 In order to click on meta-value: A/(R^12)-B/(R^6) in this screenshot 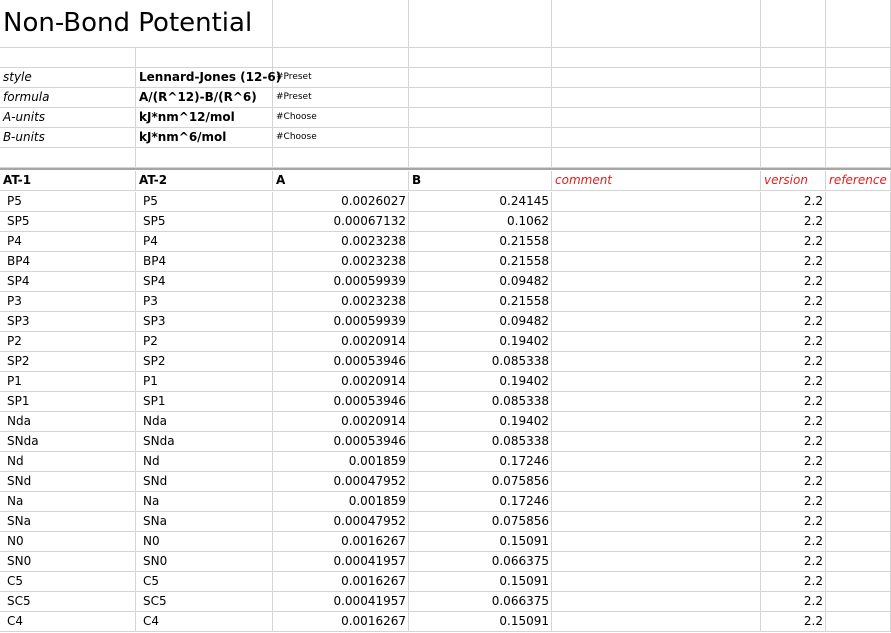, I will do `click(204, 98)`.